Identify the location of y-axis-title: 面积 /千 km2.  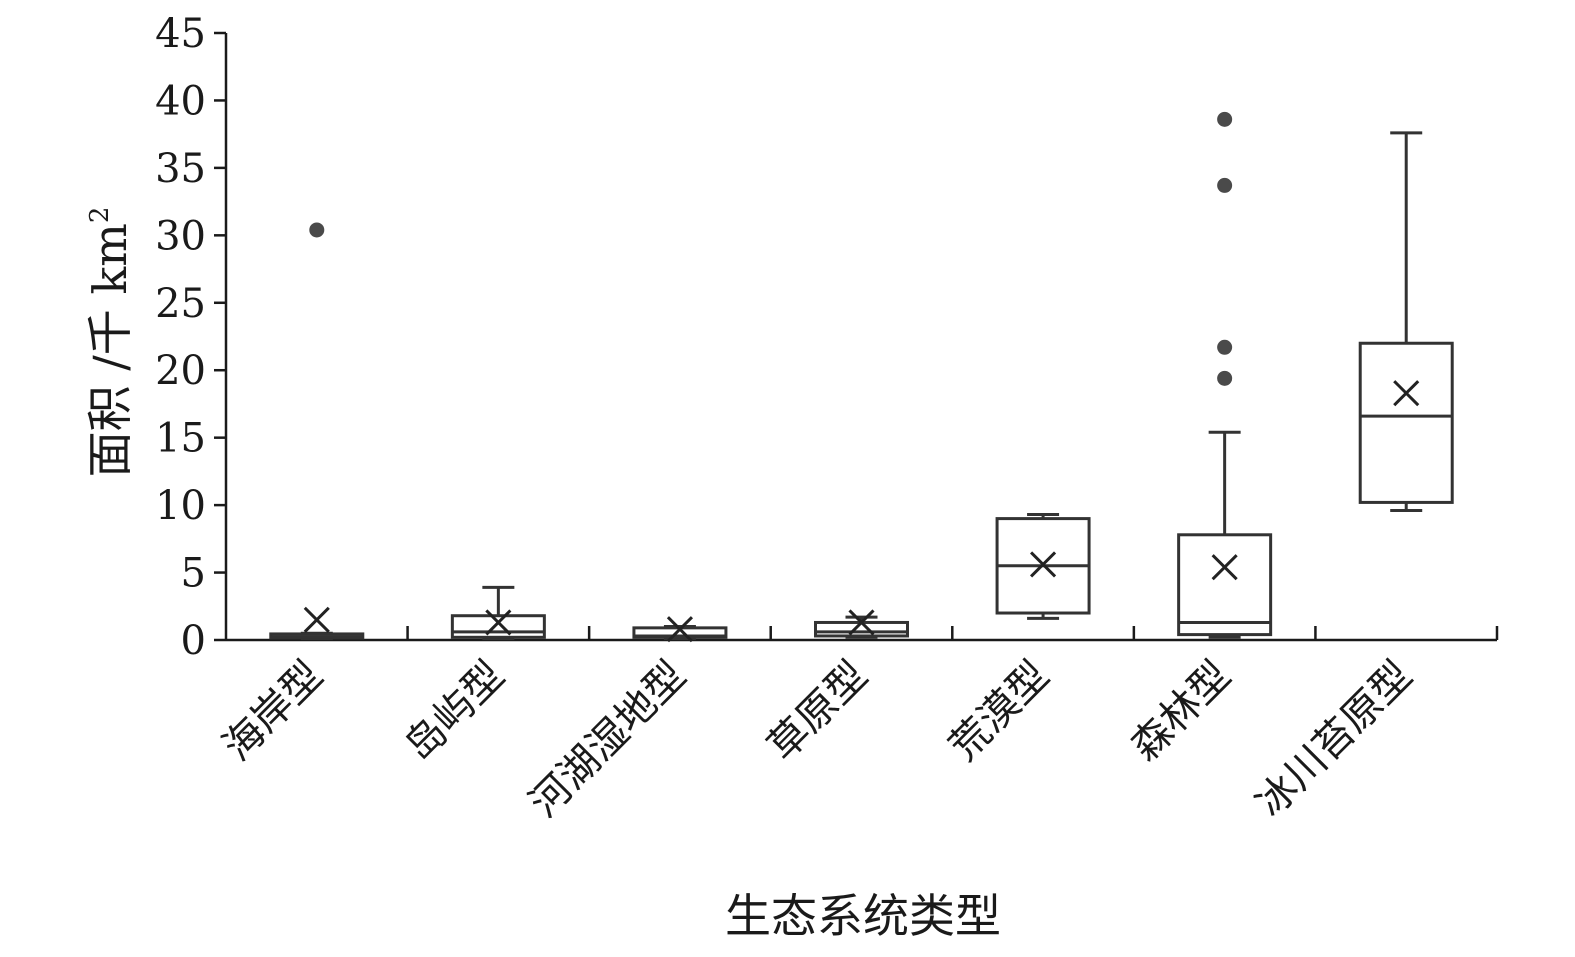
(110, 342).